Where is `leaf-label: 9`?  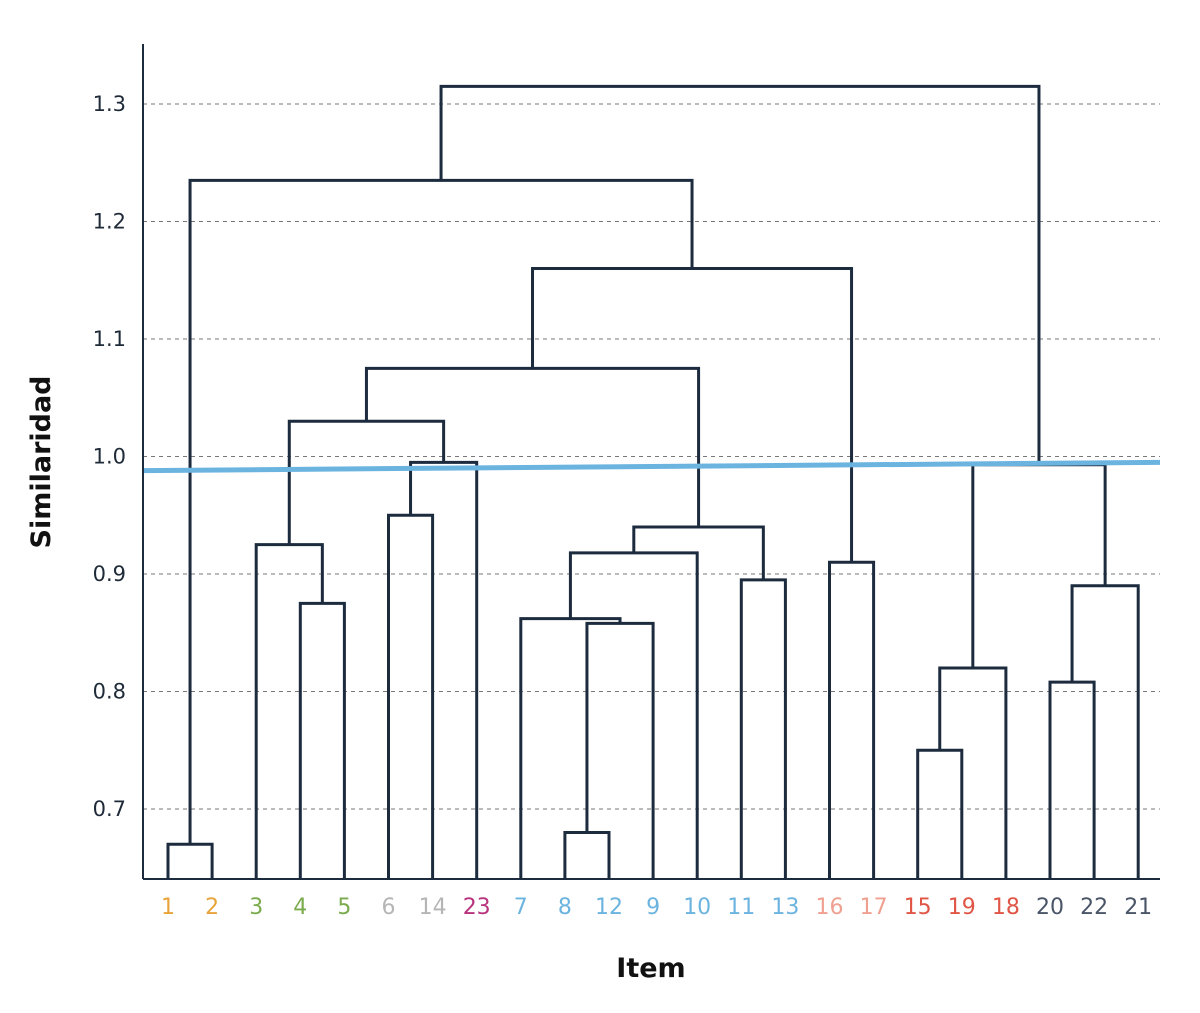 leaf-label: 9 is located at coordinates (653, 907).